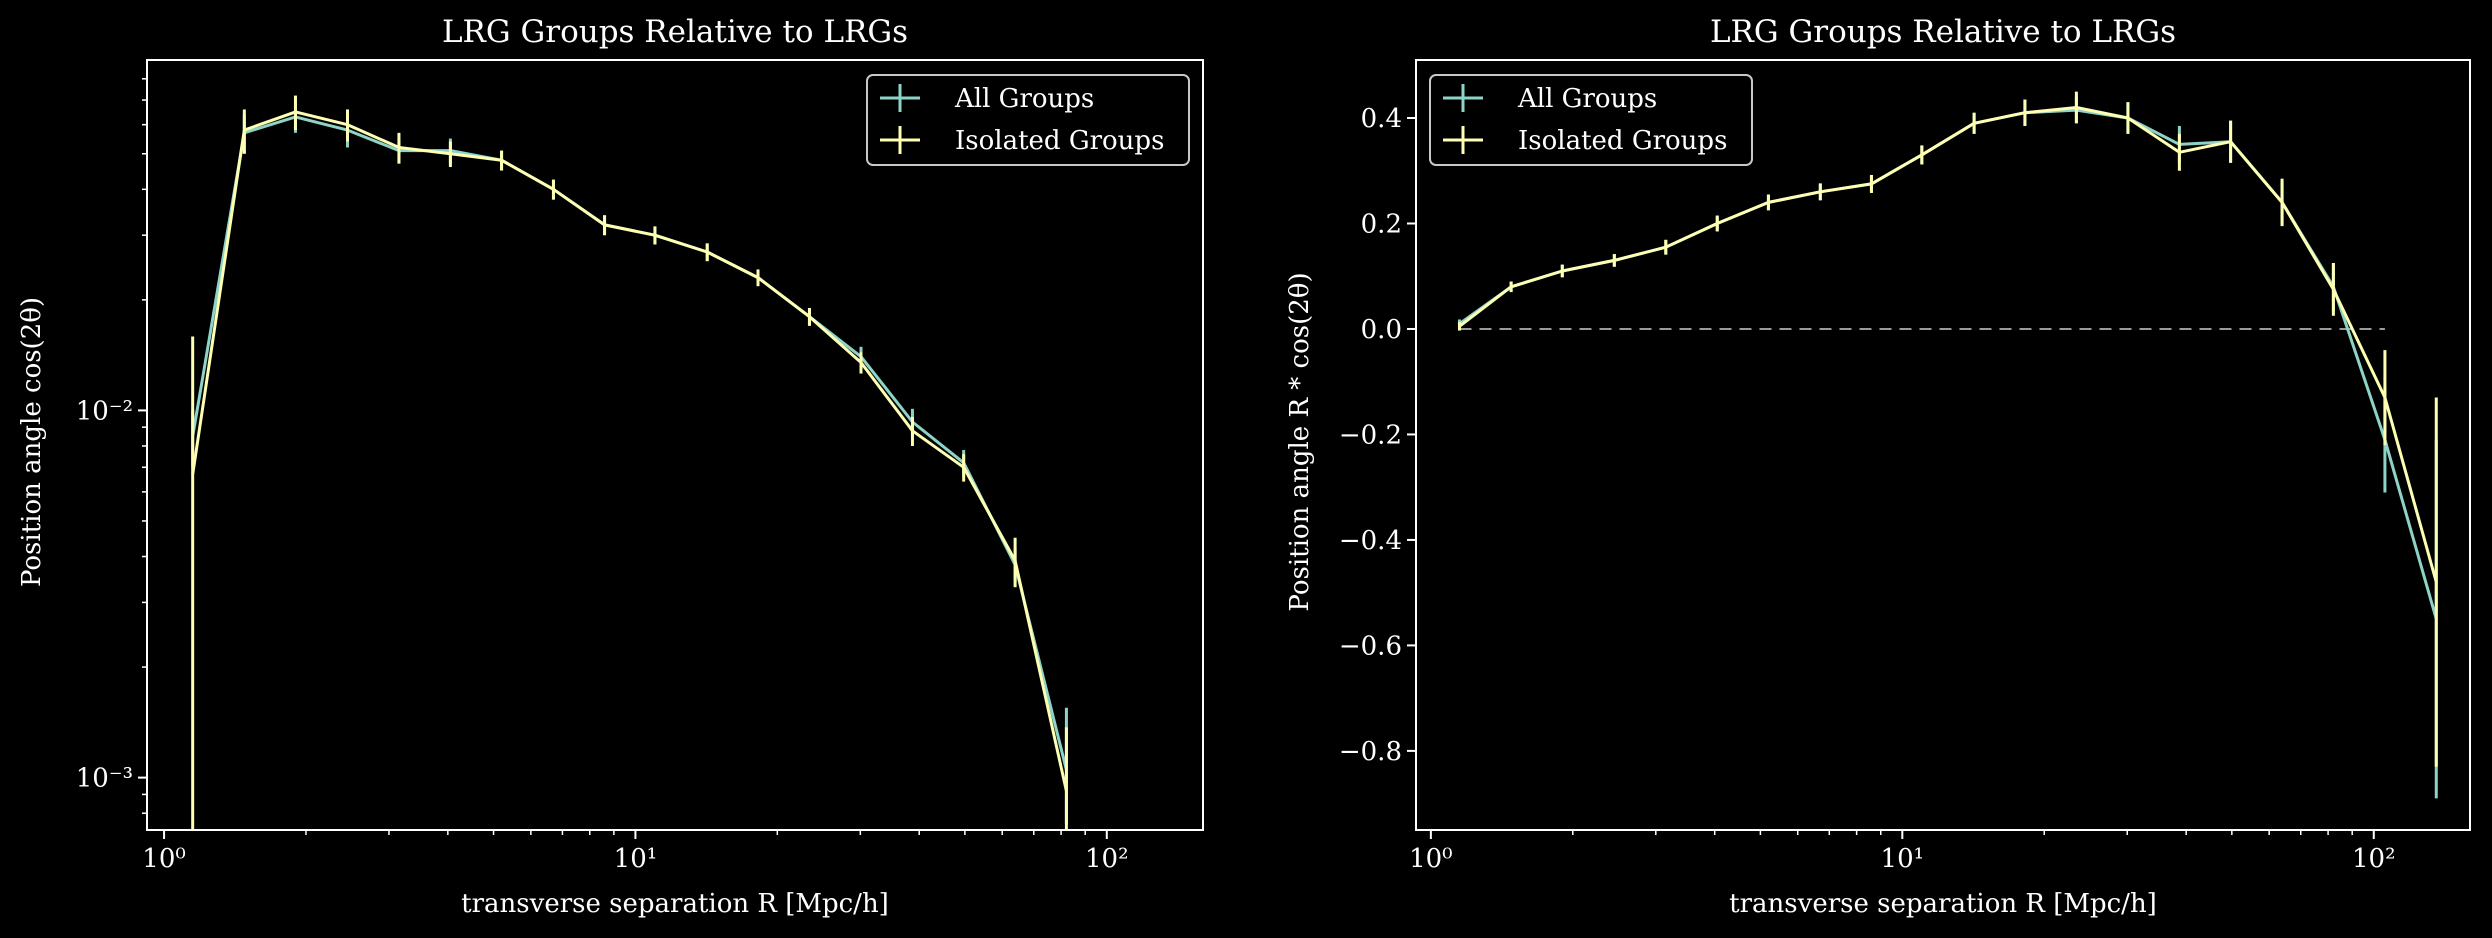 The image size is (2492, 938). I want to click on right-ytick-label: 0.2, so click(1381, 224).